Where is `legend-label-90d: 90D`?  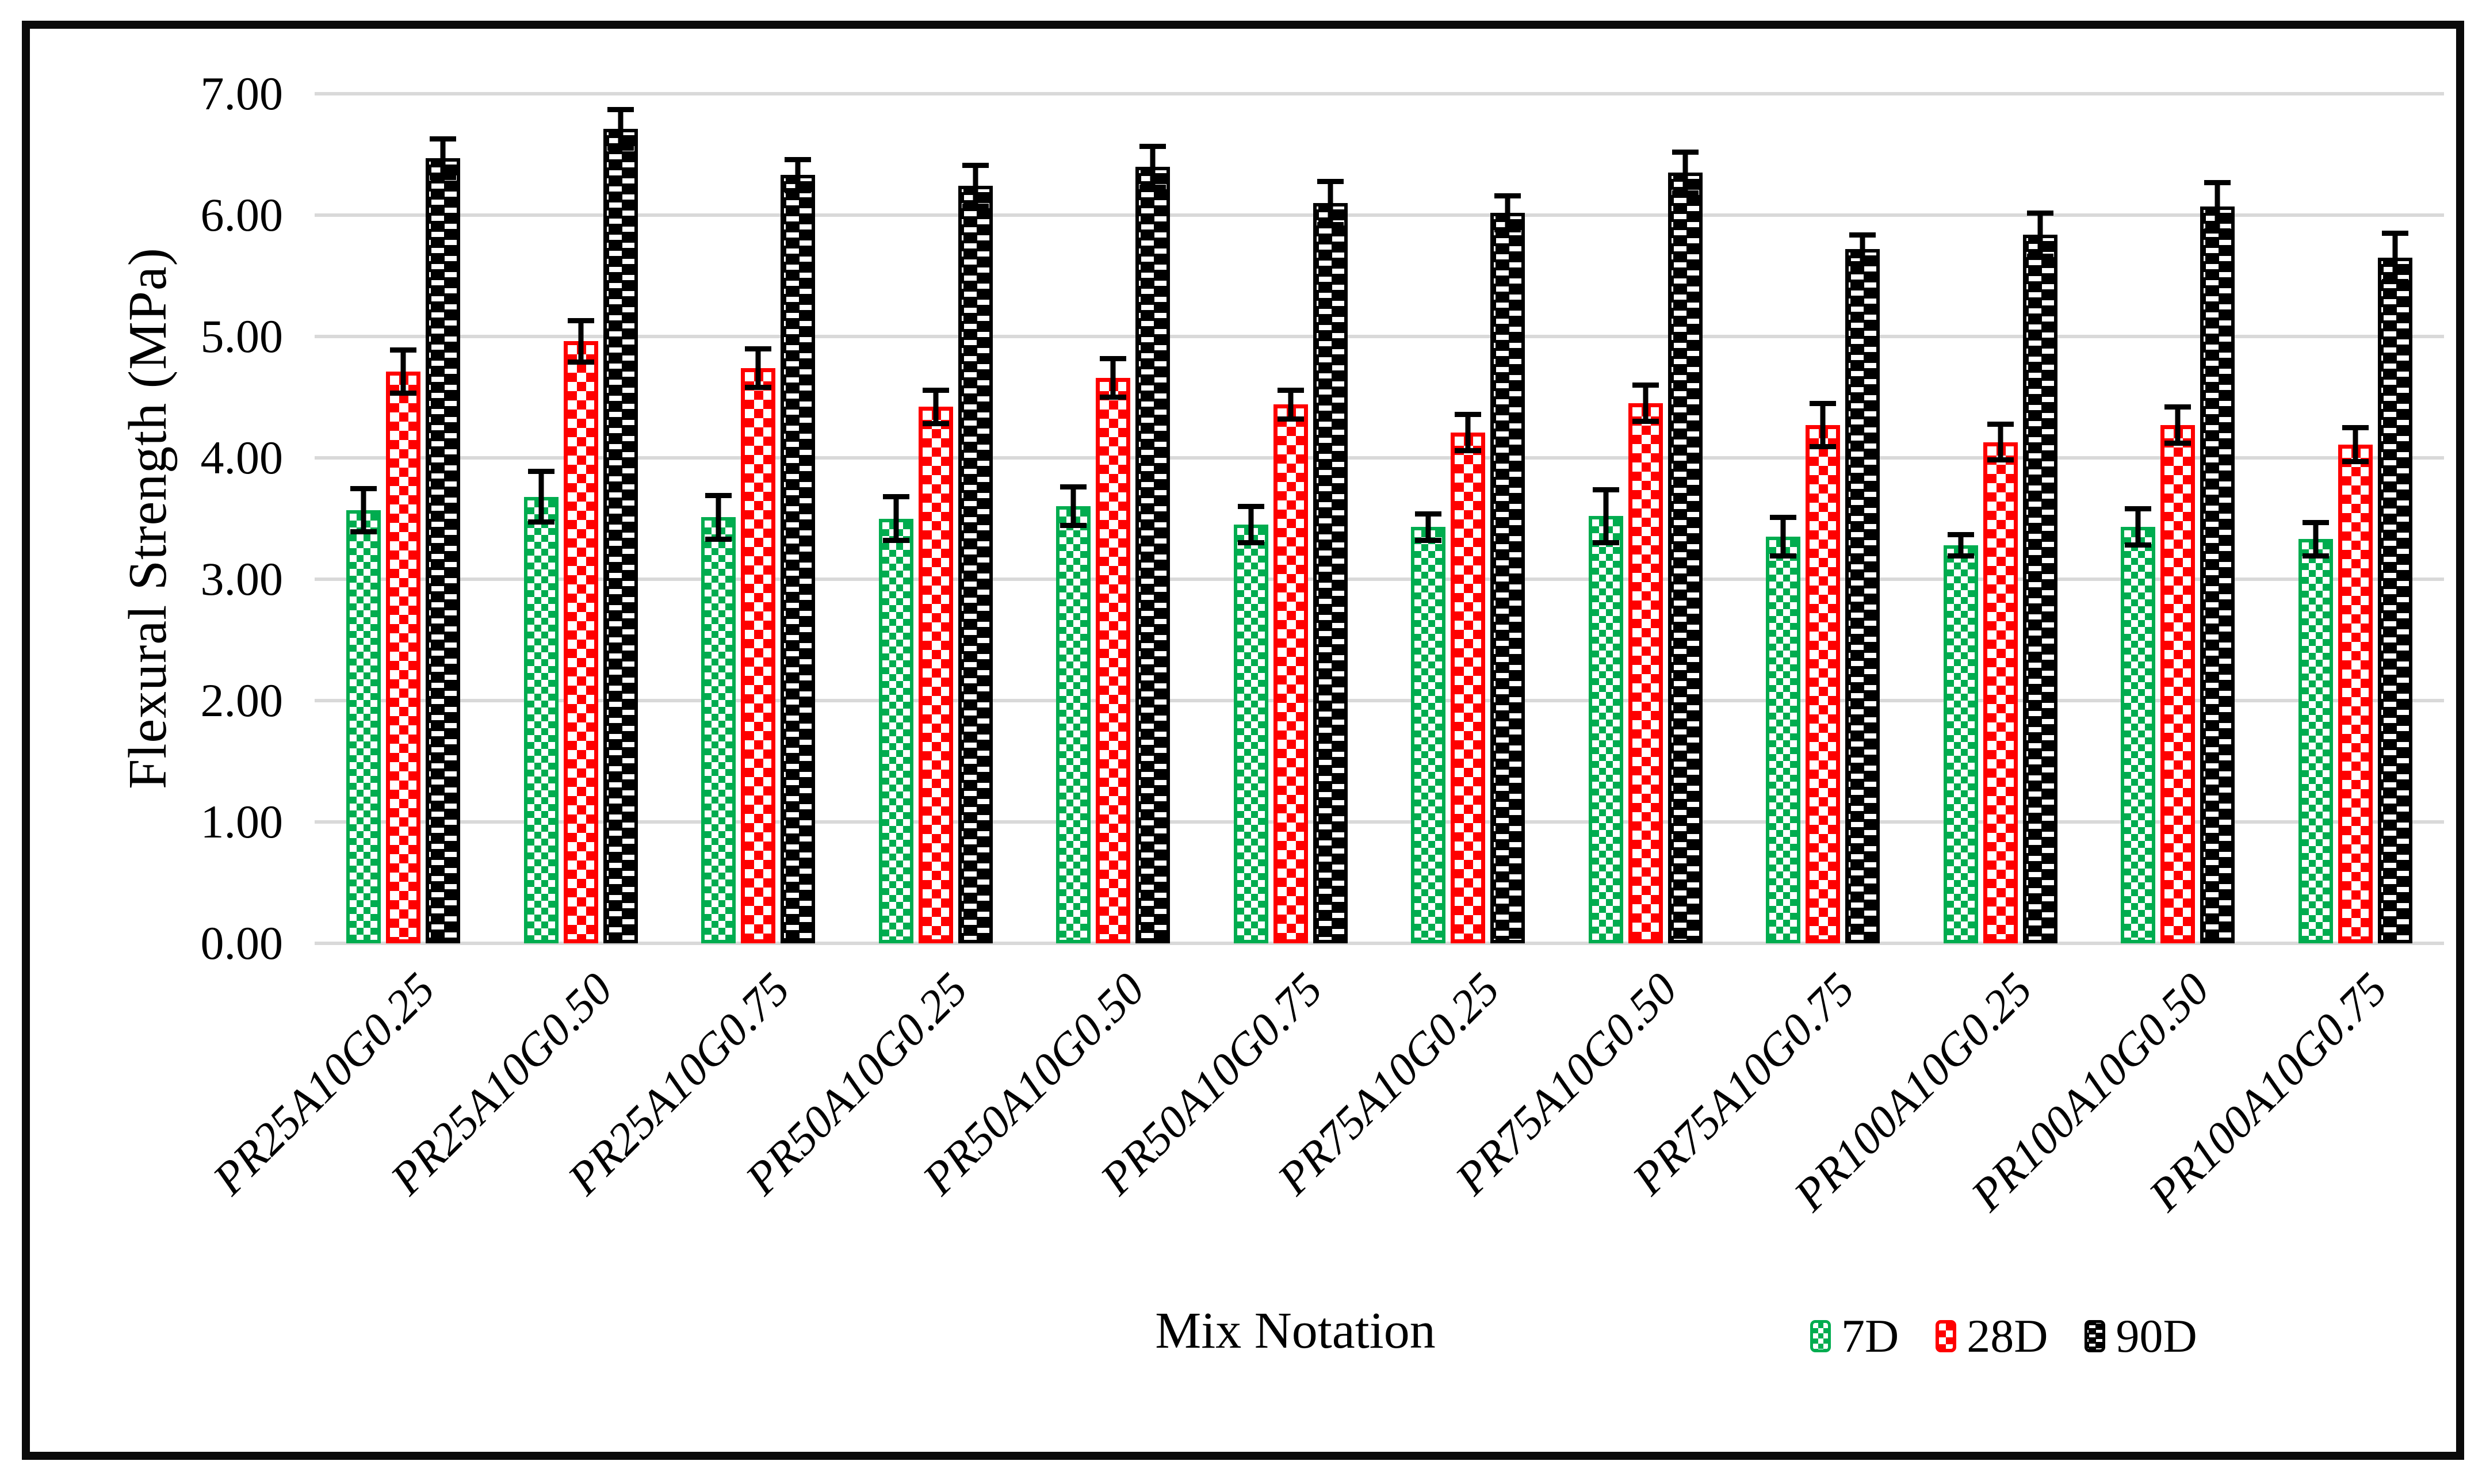
legend-label-90d: 90D is located at coordinates (2156, 1336).